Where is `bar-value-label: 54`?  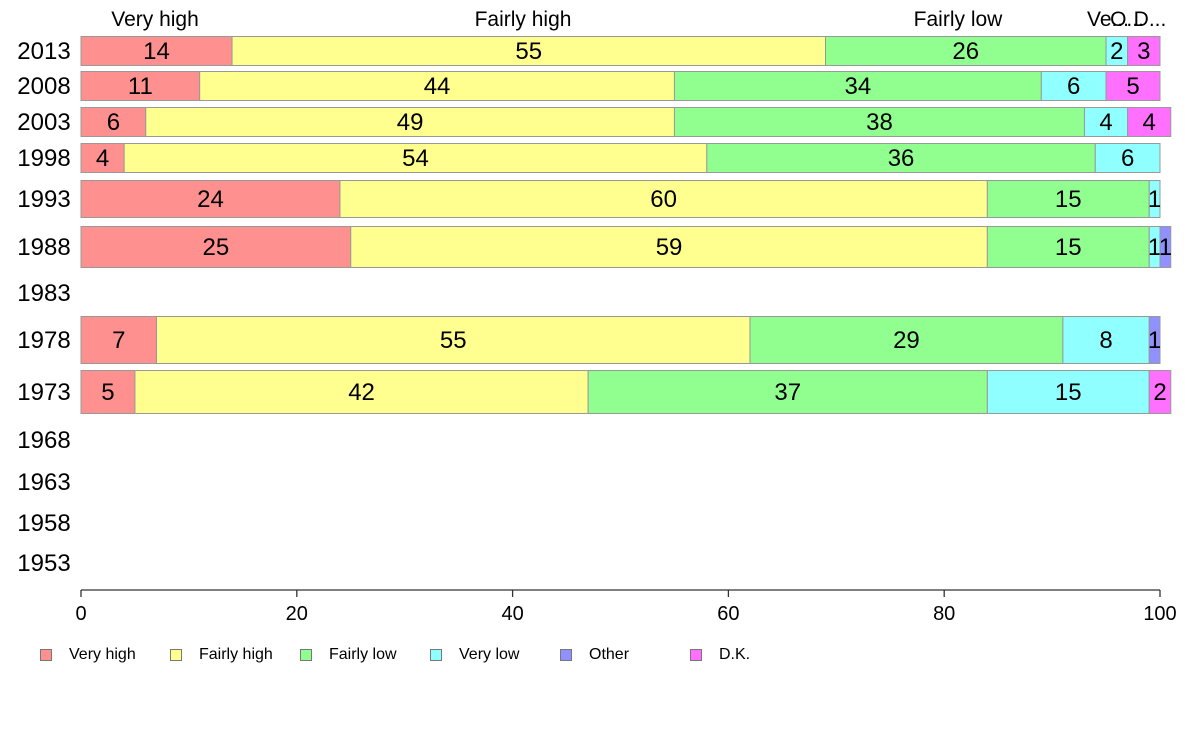 bar-value-label: 54 is located at coordinates (415, 158).